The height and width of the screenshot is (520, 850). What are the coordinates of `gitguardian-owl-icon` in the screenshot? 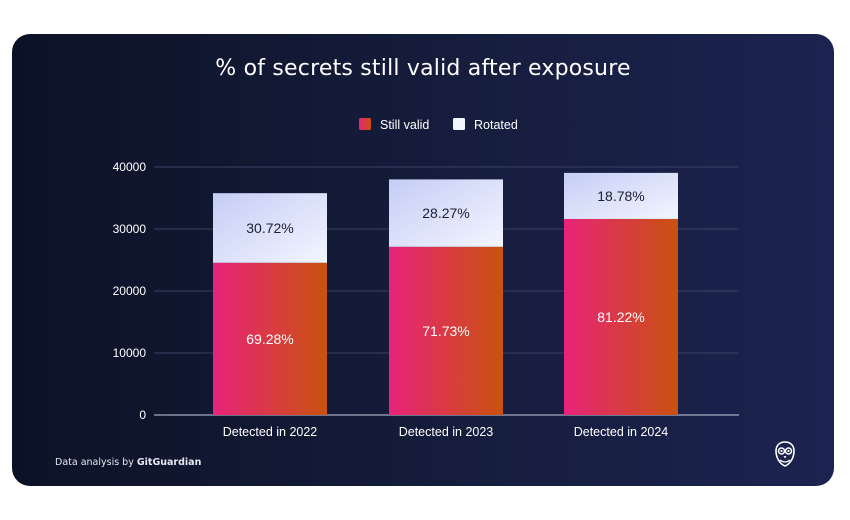 It's located at (785, 454).